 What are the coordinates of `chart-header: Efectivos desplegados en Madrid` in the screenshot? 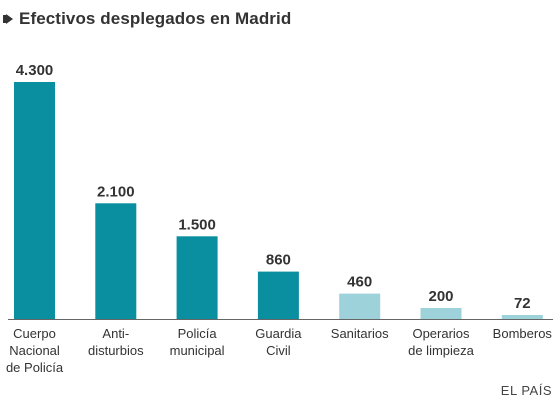 It's located at (147, 19).